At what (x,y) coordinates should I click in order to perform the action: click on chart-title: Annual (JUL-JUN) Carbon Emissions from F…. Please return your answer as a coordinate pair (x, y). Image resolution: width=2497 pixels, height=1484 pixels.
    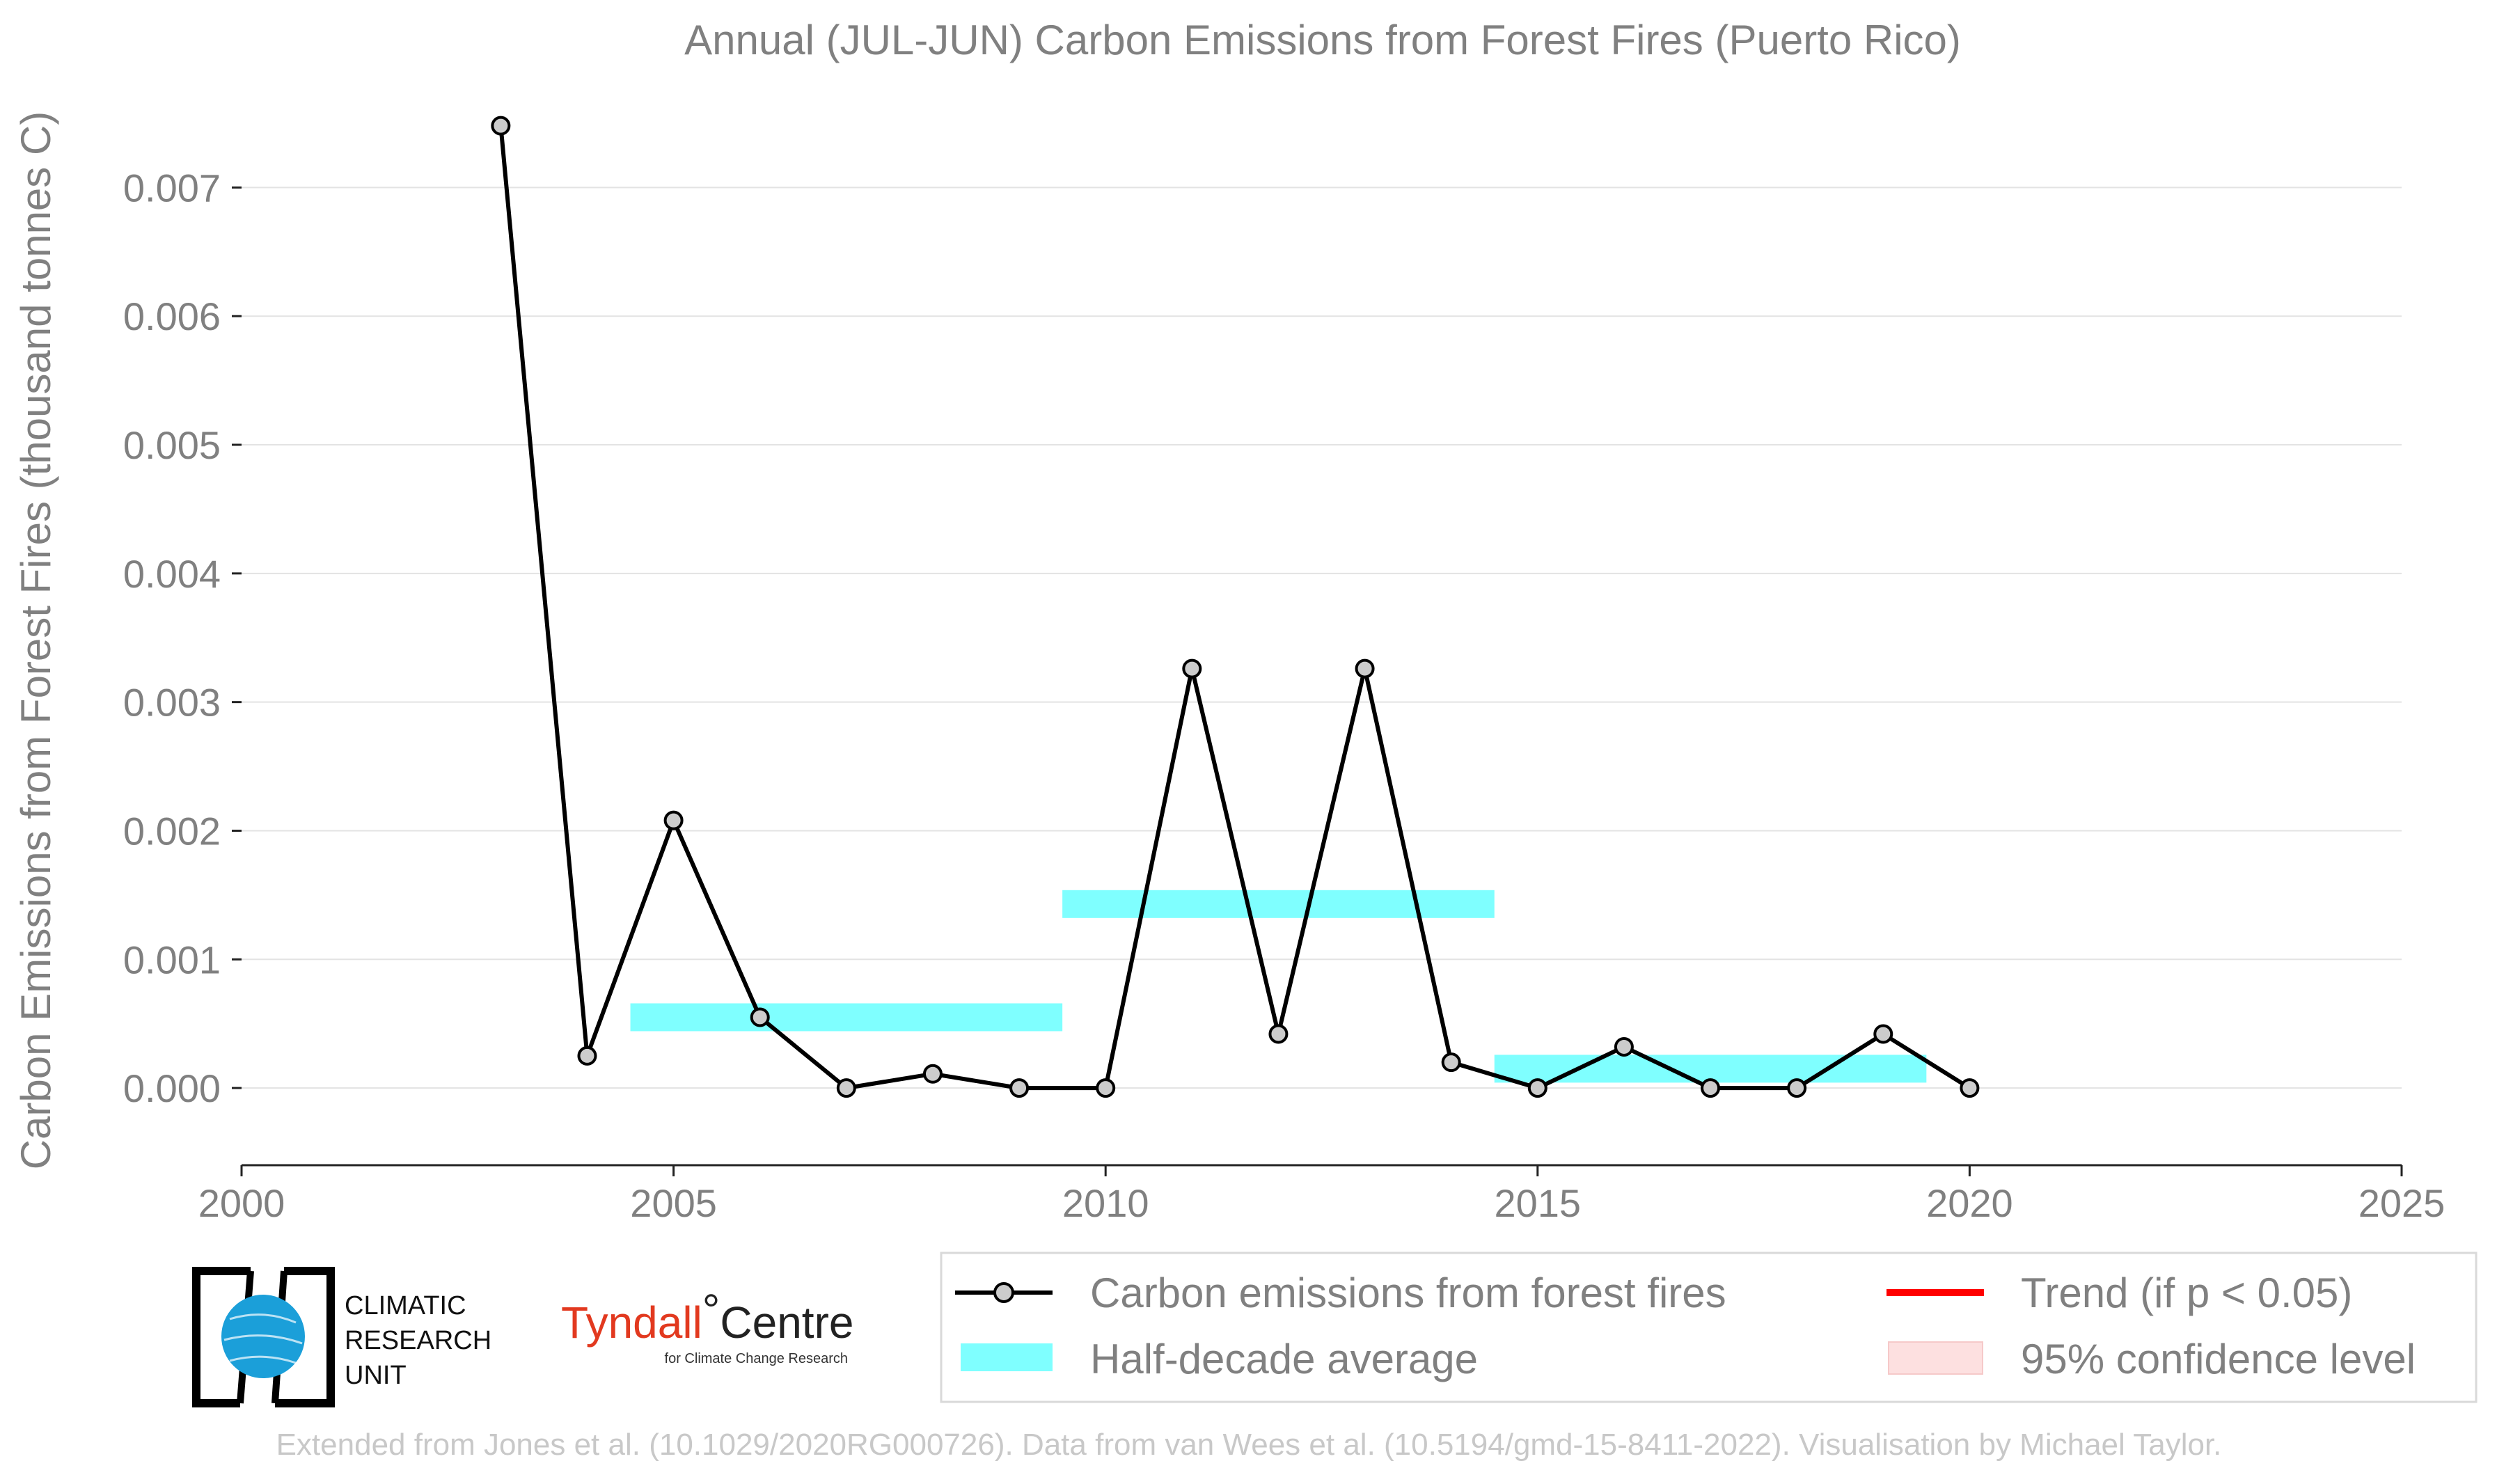
    Looking at the image, I should click on (1322, 40).